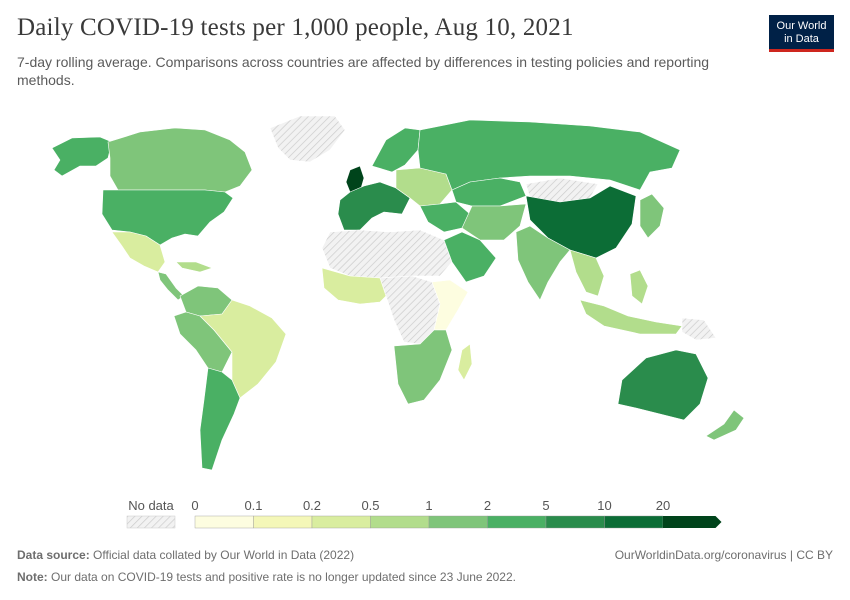 The height and width of the screenshot is (600, 850). I want to click on legend-tick-label-4: 1, so click(428, 505).